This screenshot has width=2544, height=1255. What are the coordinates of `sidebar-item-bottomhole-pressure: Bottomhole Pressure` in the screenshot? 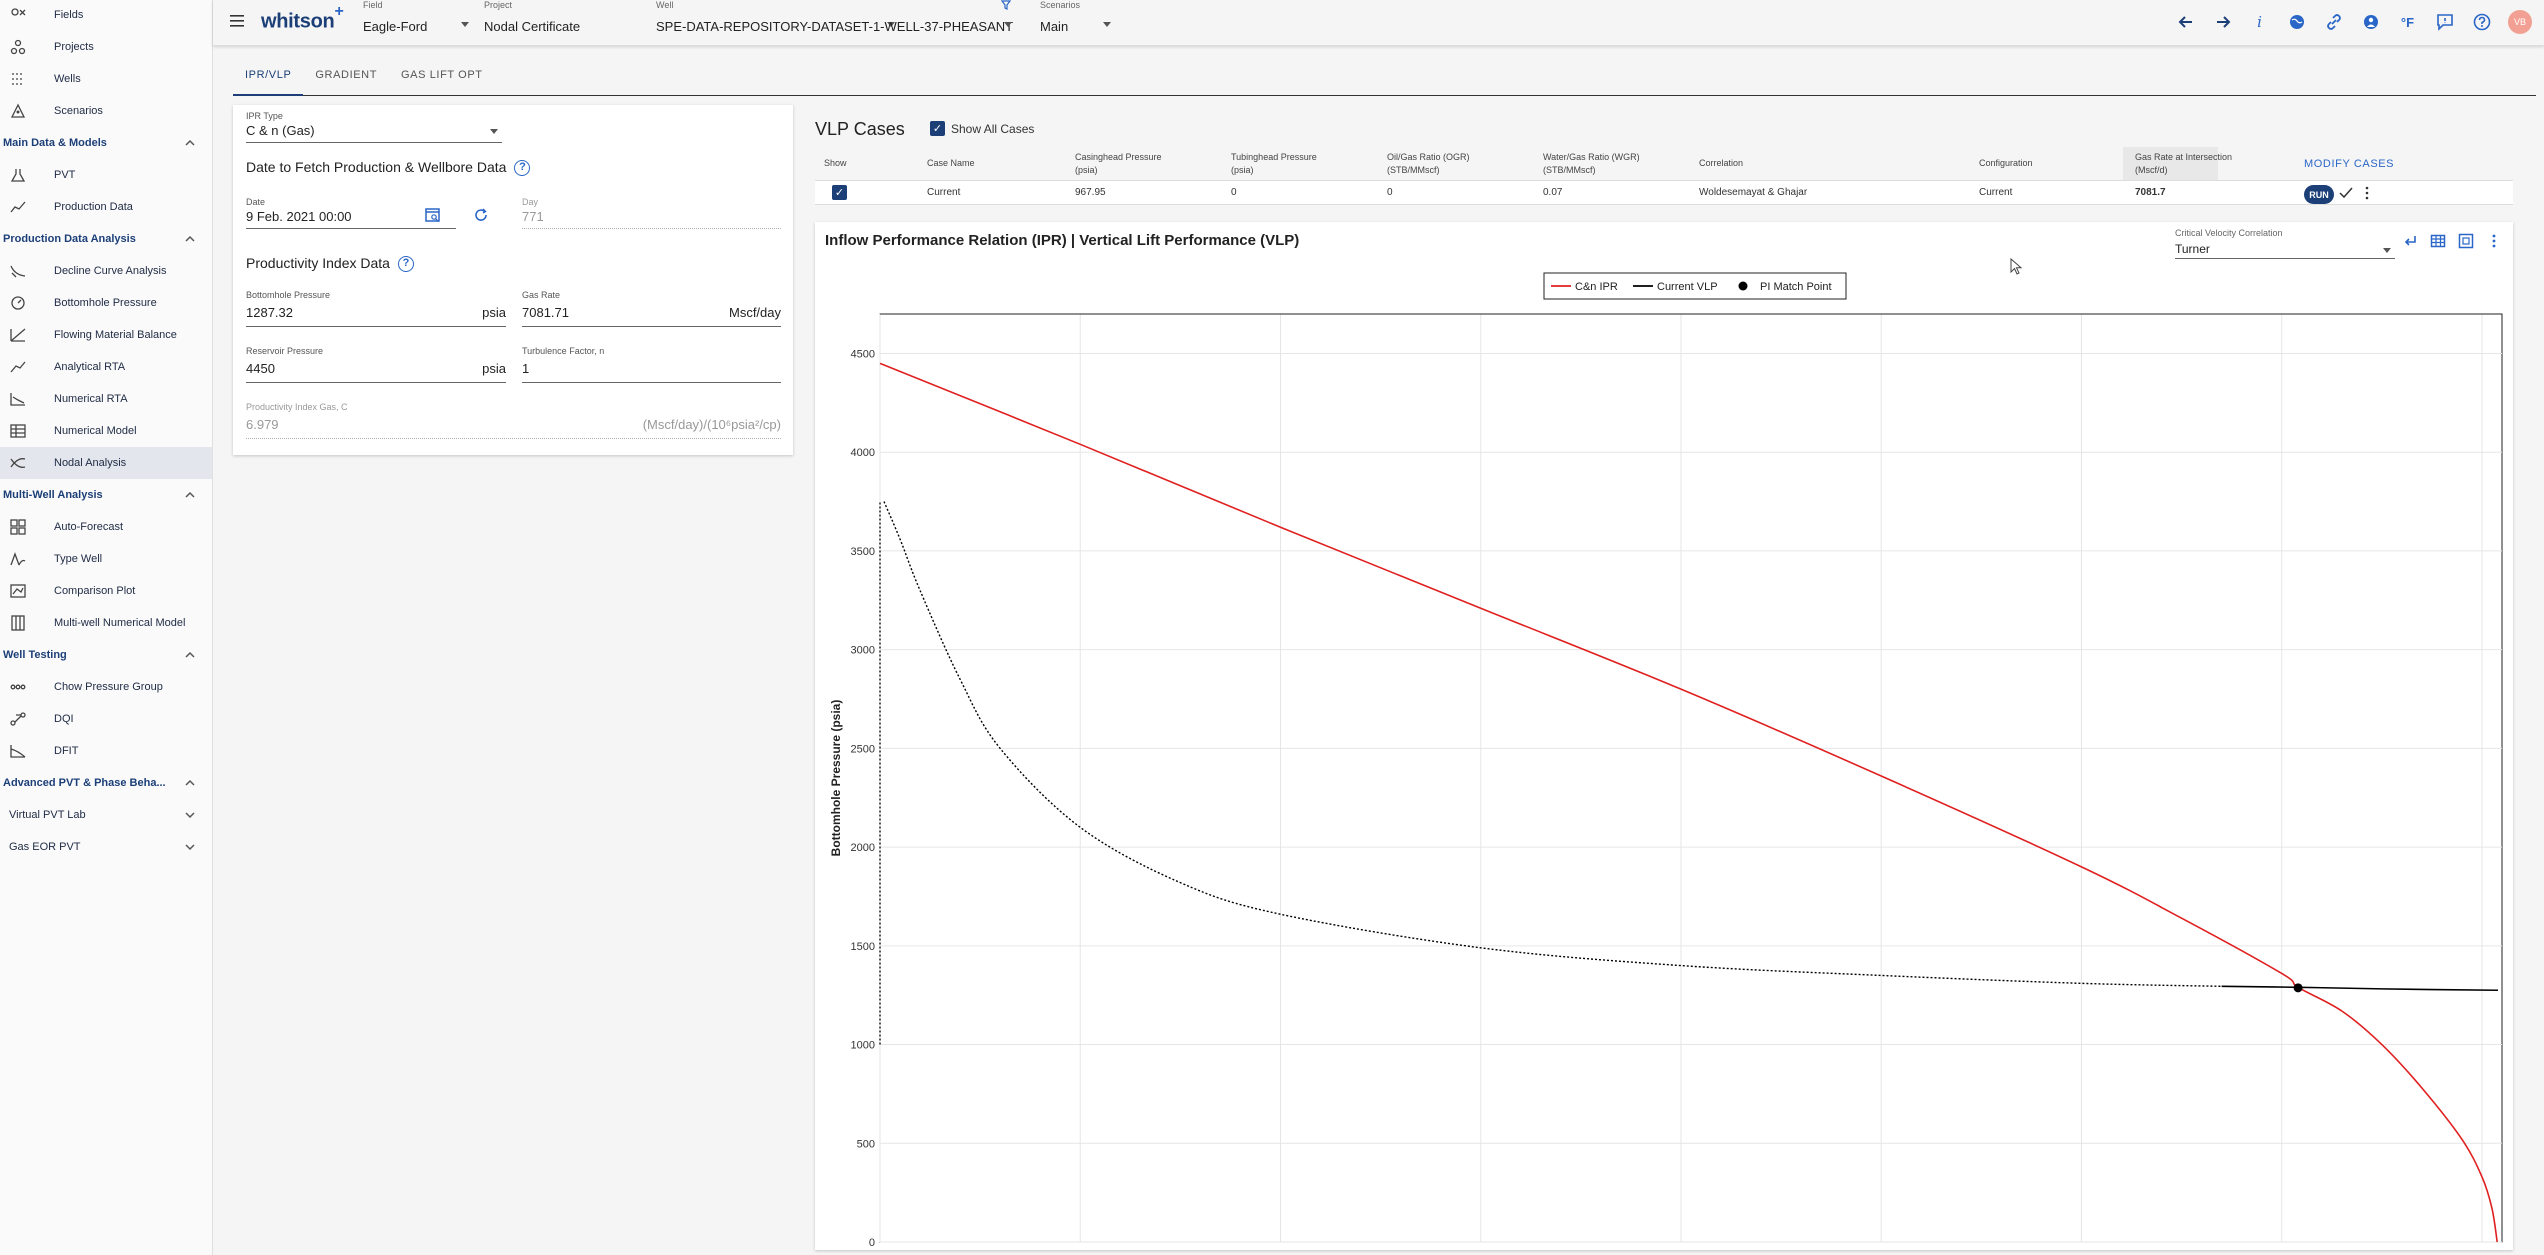 It's located at (106, 303).